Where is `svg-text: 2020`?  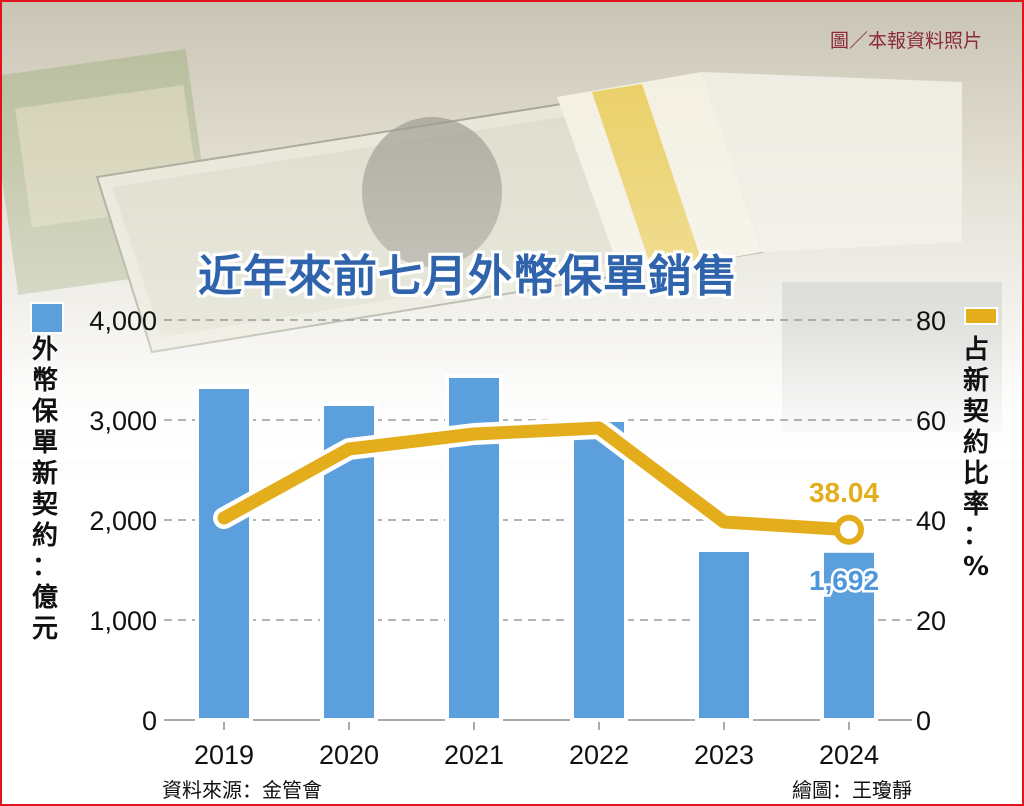 svg-text: 2020 is located at coordinates (349, 755).